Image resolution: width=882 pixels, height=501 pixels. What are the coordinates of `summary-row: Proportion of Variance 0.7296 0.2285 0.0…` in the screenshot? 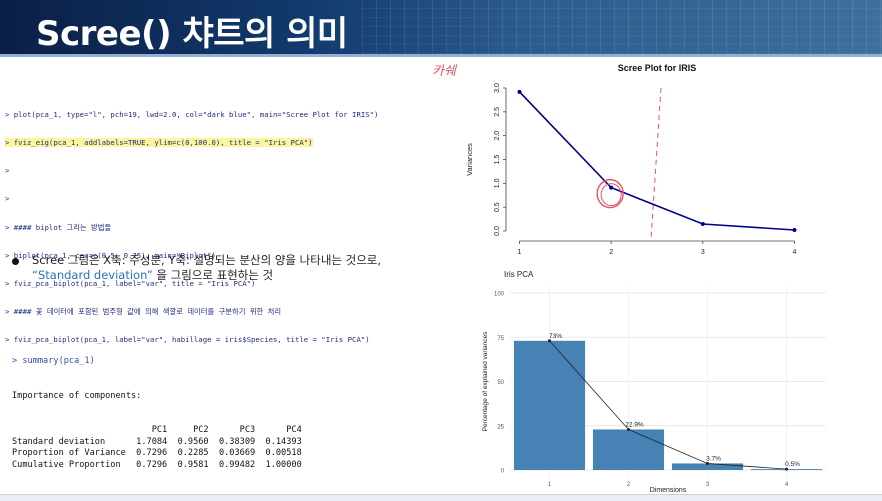 It's located at (157, 453).